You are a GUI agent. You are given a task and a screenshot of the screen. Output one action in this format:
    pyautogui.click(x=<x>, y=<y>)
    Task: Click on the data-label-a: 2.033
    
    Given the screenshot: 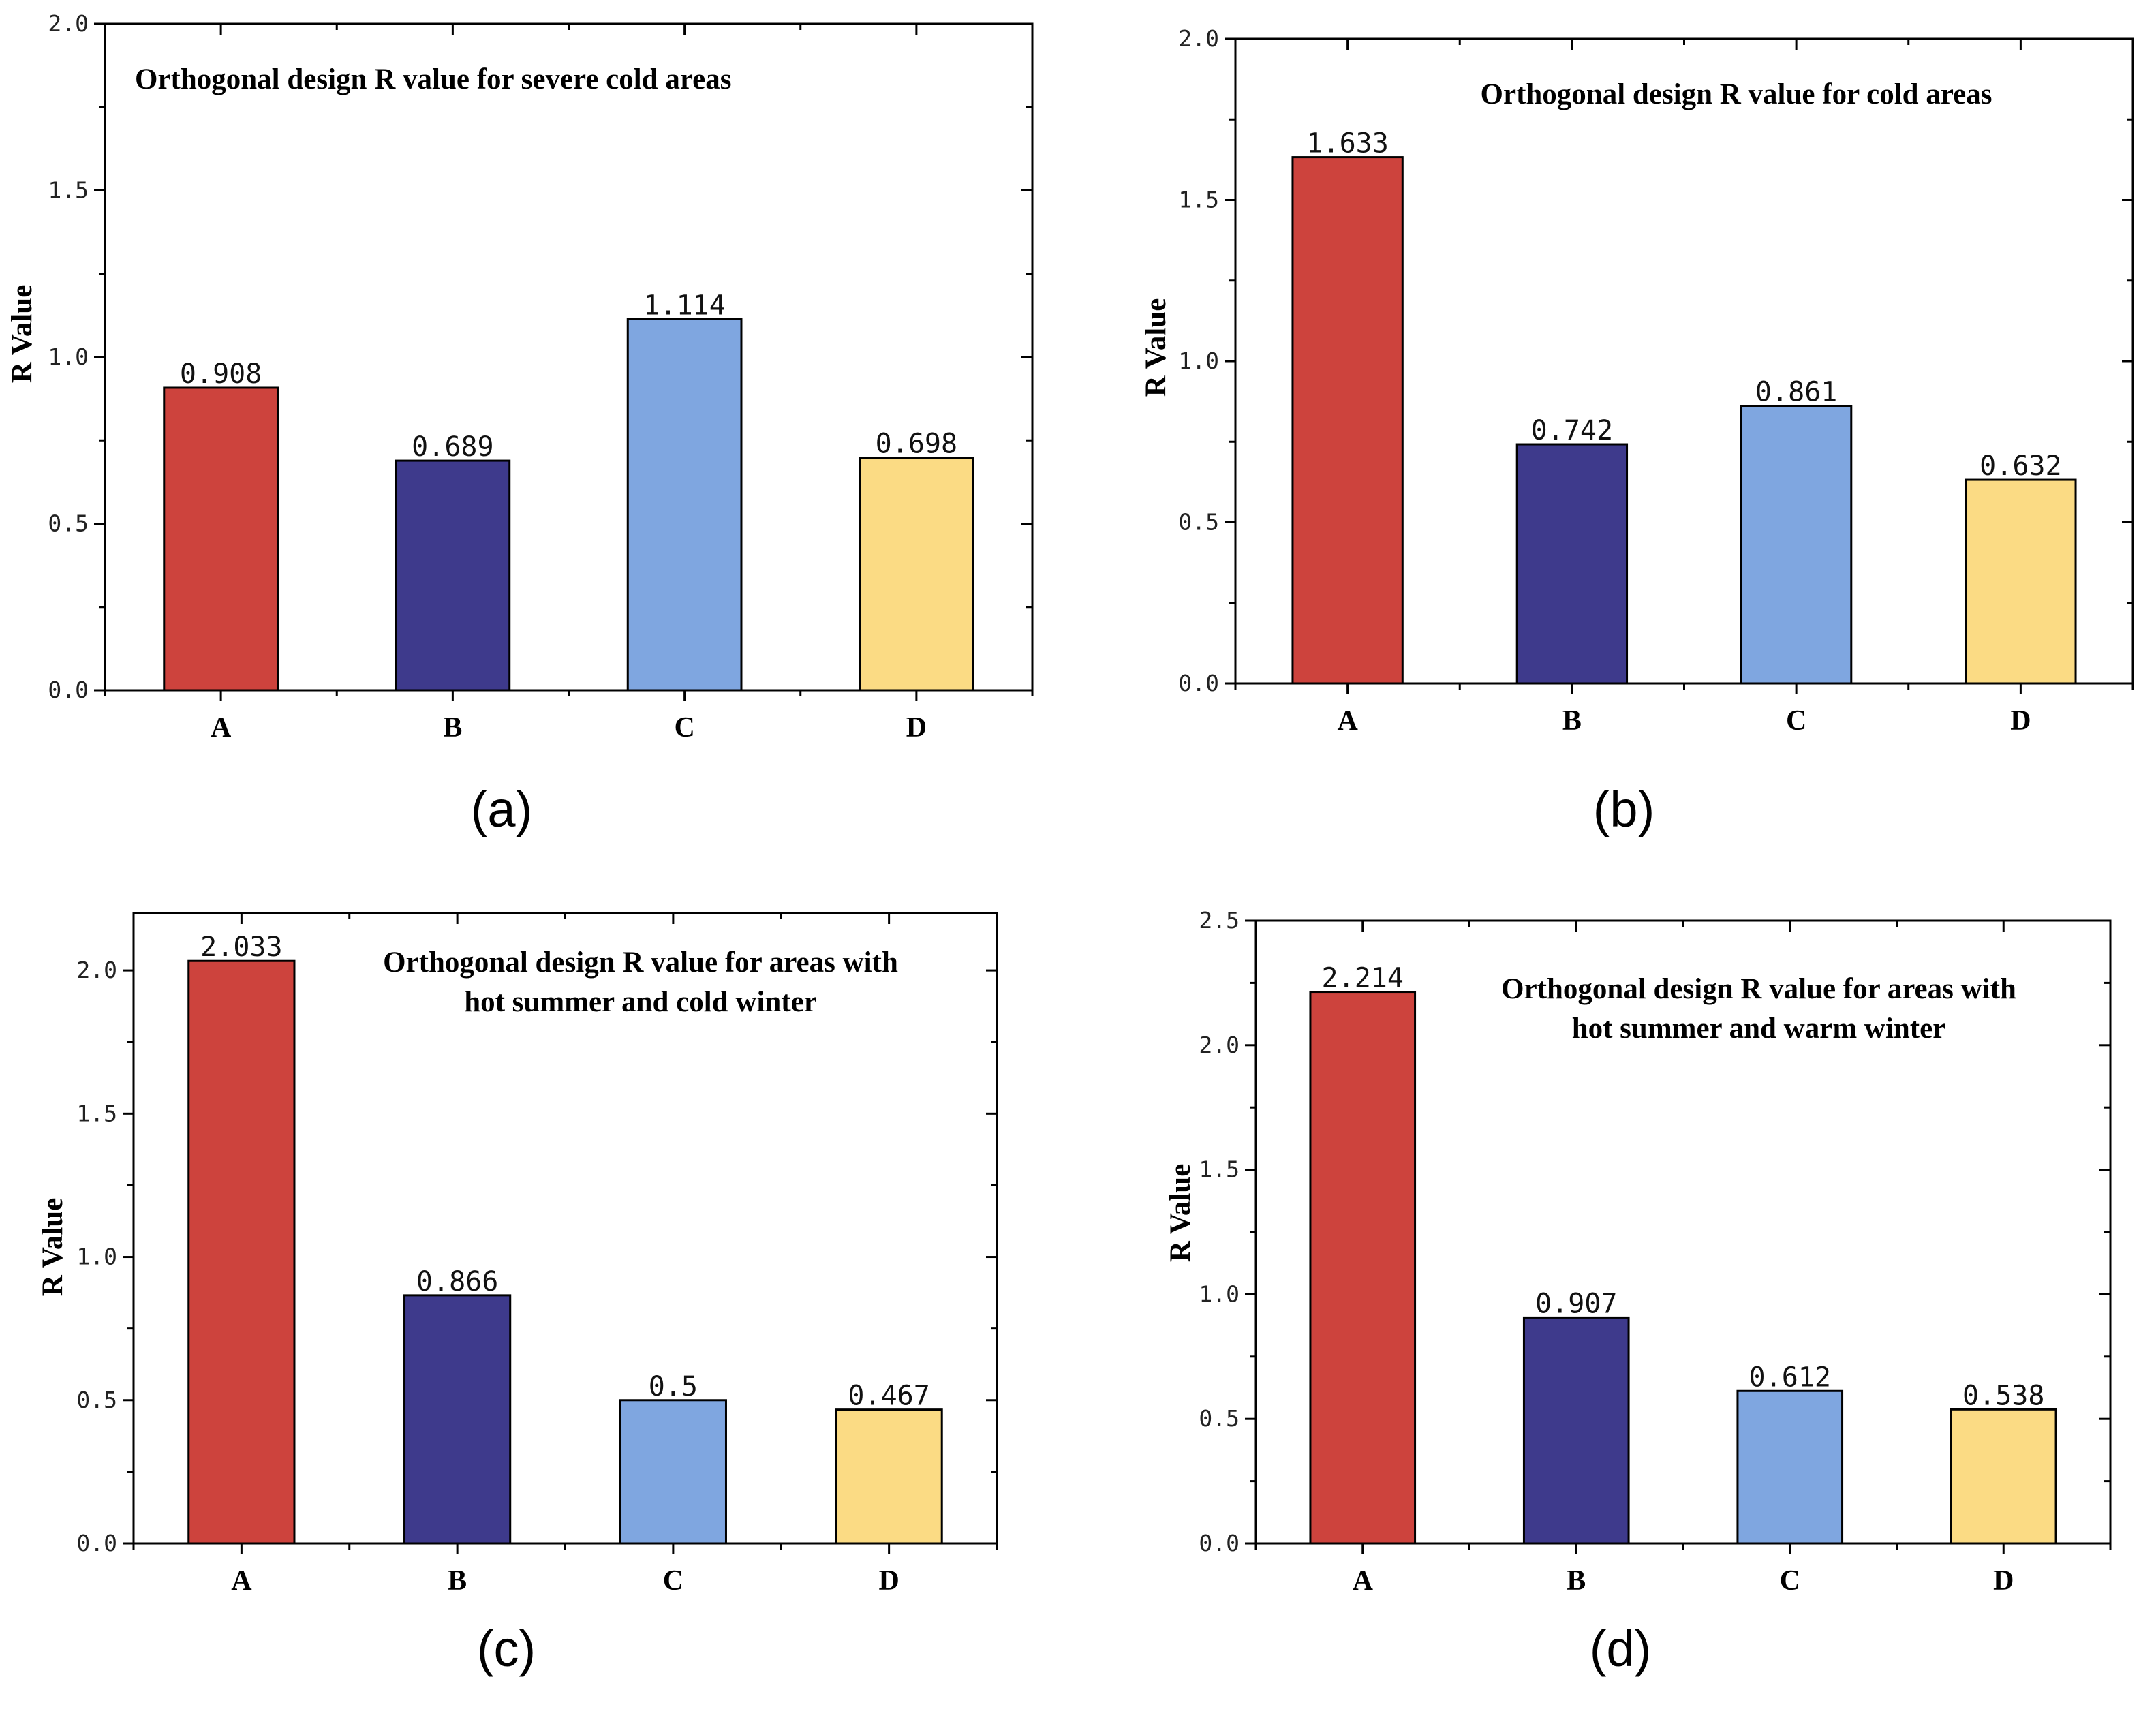 What is the action you would take?
    pyautogui.click(x=241, y=948)
    